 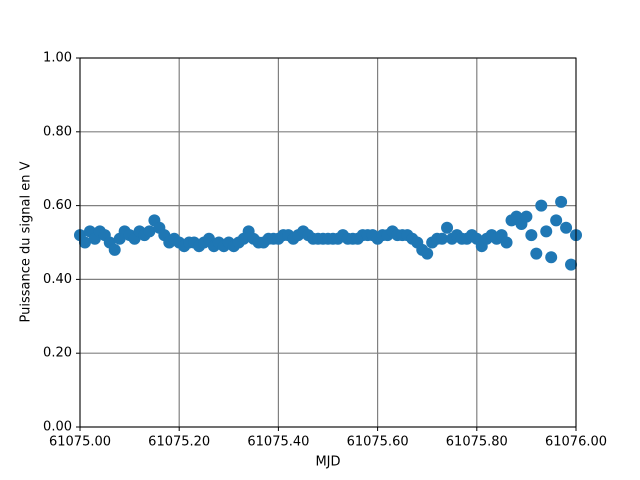 What do you see at coordinates (57, 205) in the screenshot?
I see `y-tick-label: 0.60` at bounding box center [57, 205].